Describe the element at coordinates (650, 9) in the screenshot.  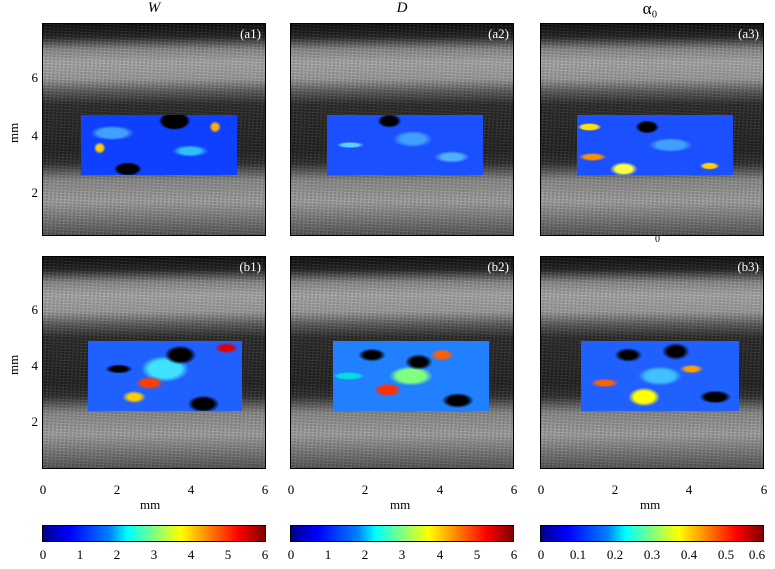
I see `column-title-alpha0: α₀` at that location.